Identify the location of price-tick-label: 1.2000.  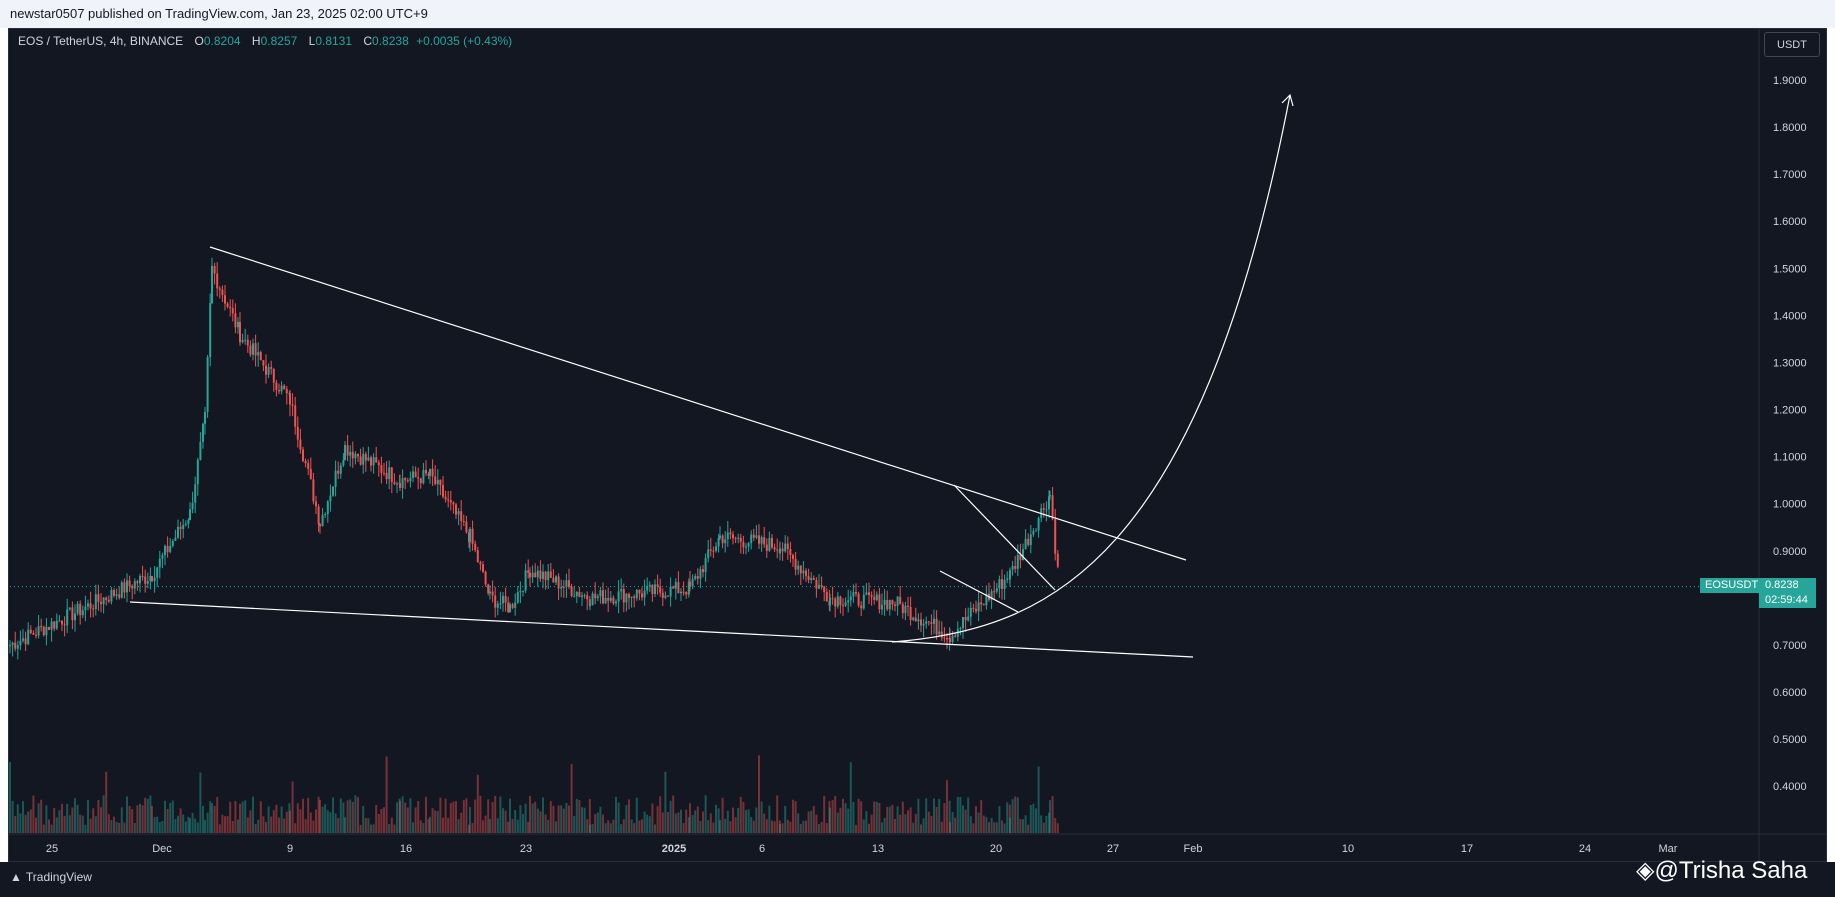
(1790, 411).